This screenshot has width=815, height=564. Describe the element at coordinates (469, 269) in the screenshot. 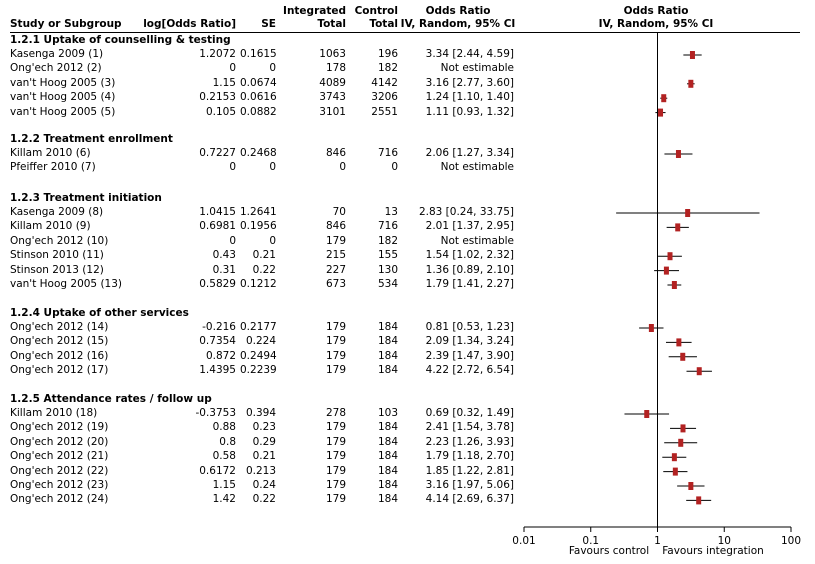

I see `or-ci-value: 1.36 [0.89, 2.10]` at that location.